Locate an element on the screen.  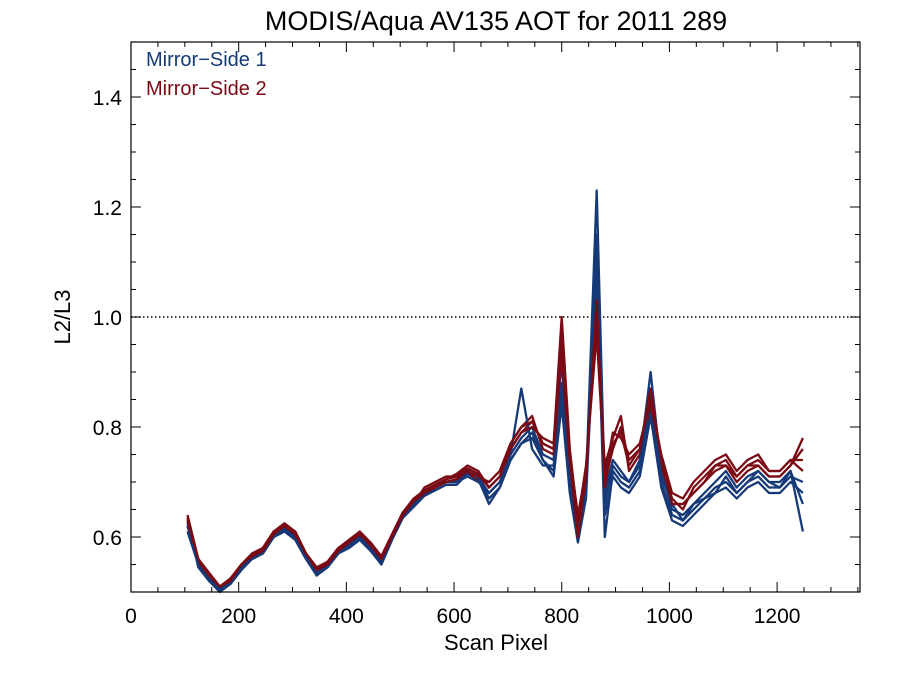
x-tick-labels: 0 200 400 600 800 1000 1200 is located at coordinates (462, 616).